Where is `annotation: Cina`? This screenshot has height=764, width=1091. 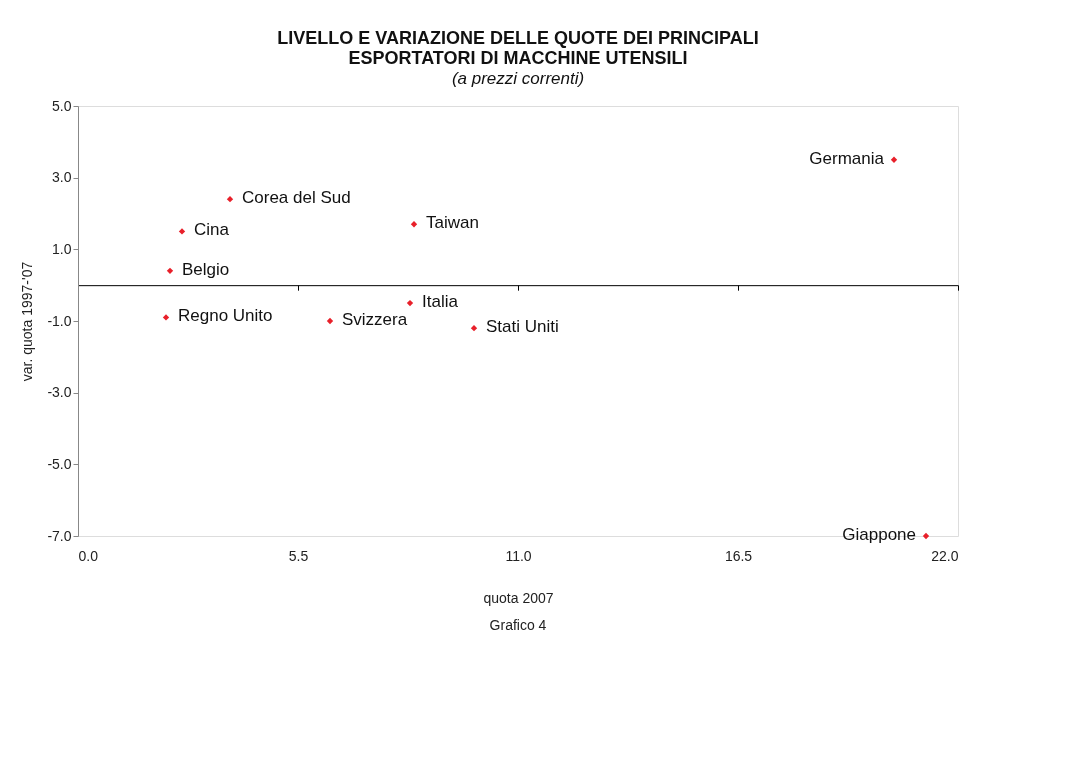 annotation: Cina is located at coordinates (212, 230).